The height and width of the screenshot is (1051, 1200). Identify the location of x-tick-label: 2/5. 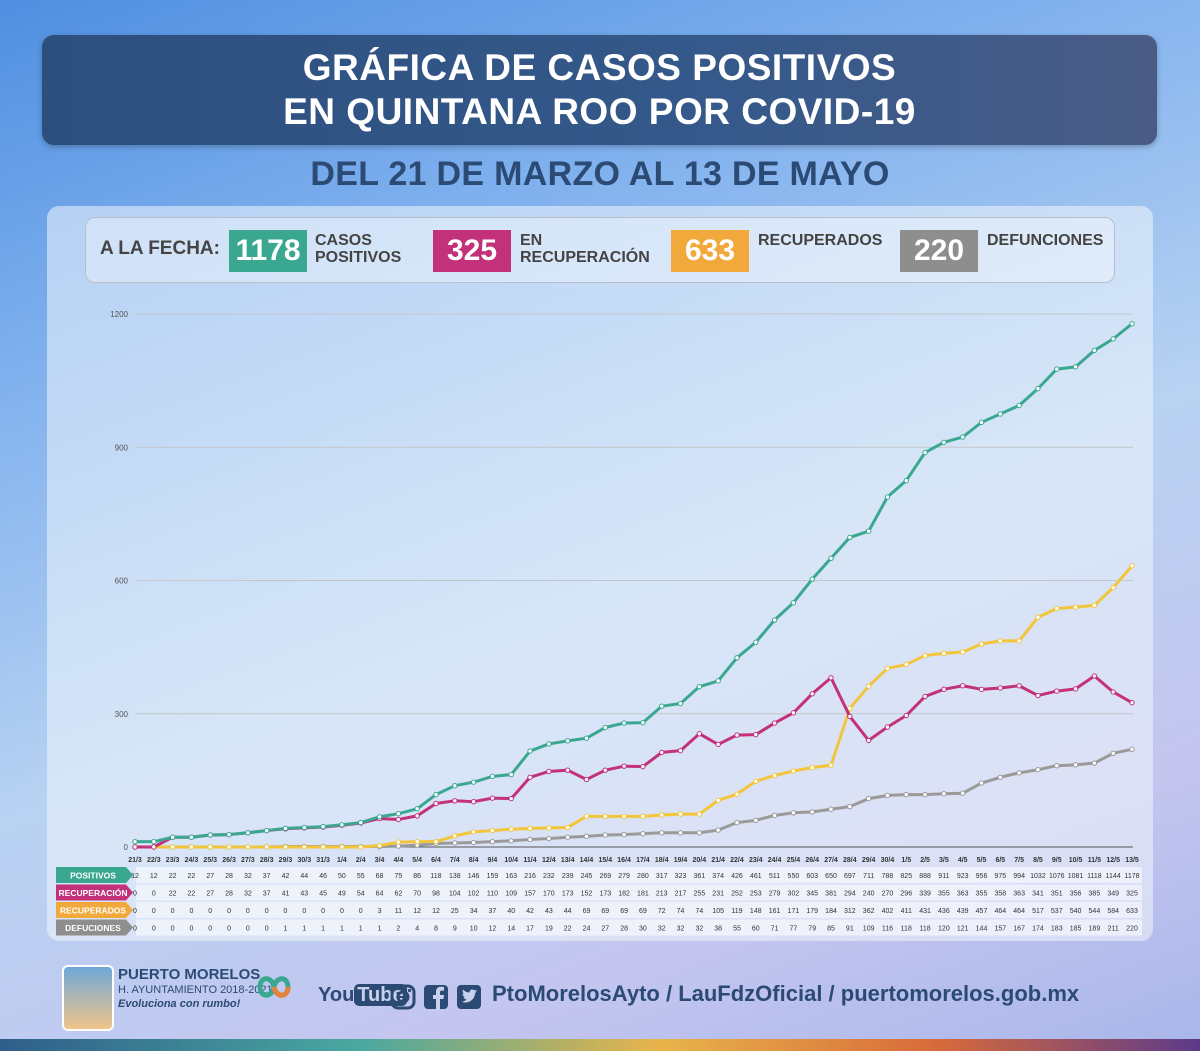
(925, 860).